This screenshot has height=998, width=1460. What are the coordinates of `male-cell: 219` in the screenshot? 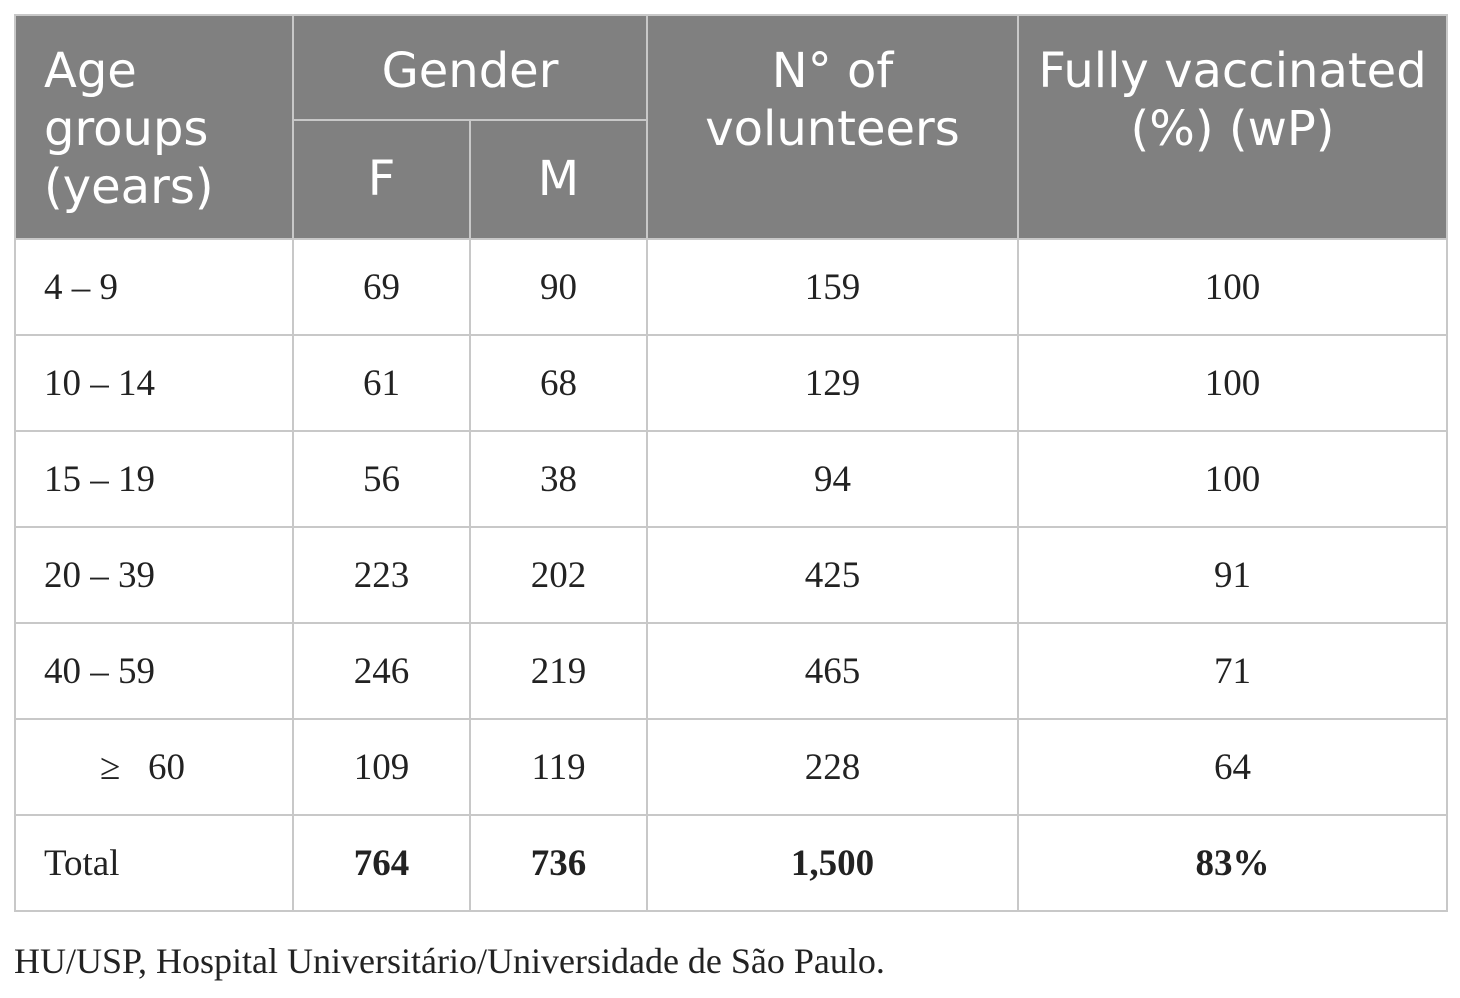 It's located at (558, 671).